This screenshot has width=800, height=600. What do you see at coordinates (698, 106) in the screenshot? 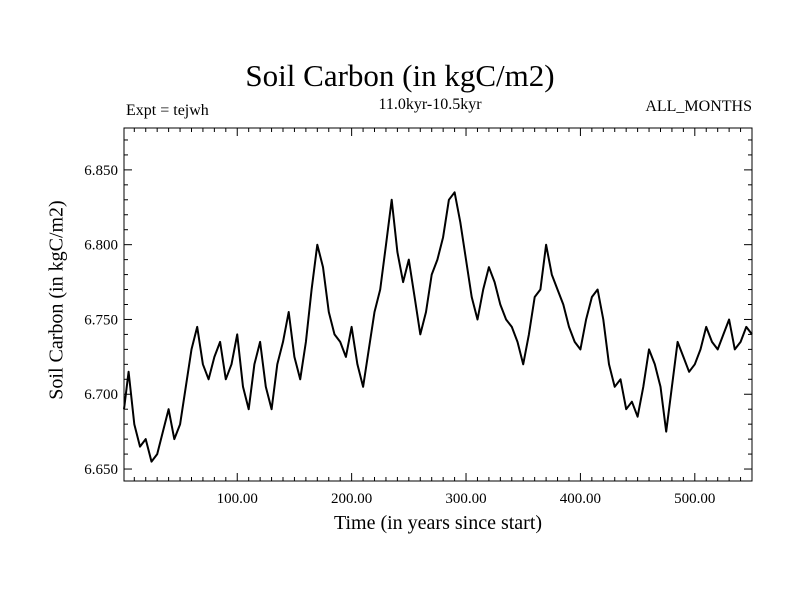
I see `months-label: ALL_MONTHS` at bounding box center [698, 106].